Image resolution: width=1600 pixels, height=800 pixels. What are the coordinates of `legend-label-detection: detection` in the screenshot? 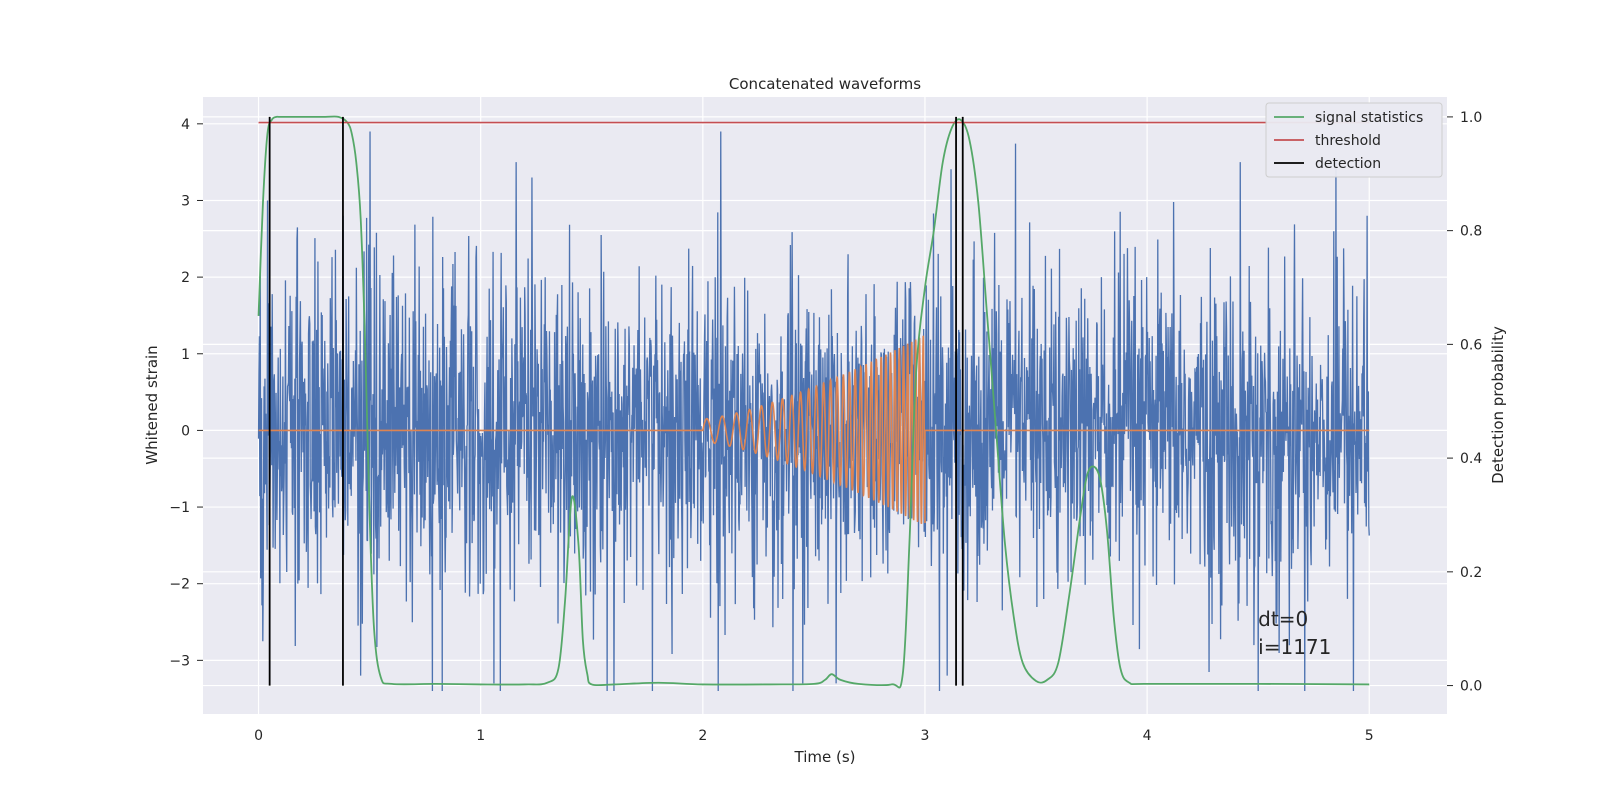 It's located at (1348, 164).